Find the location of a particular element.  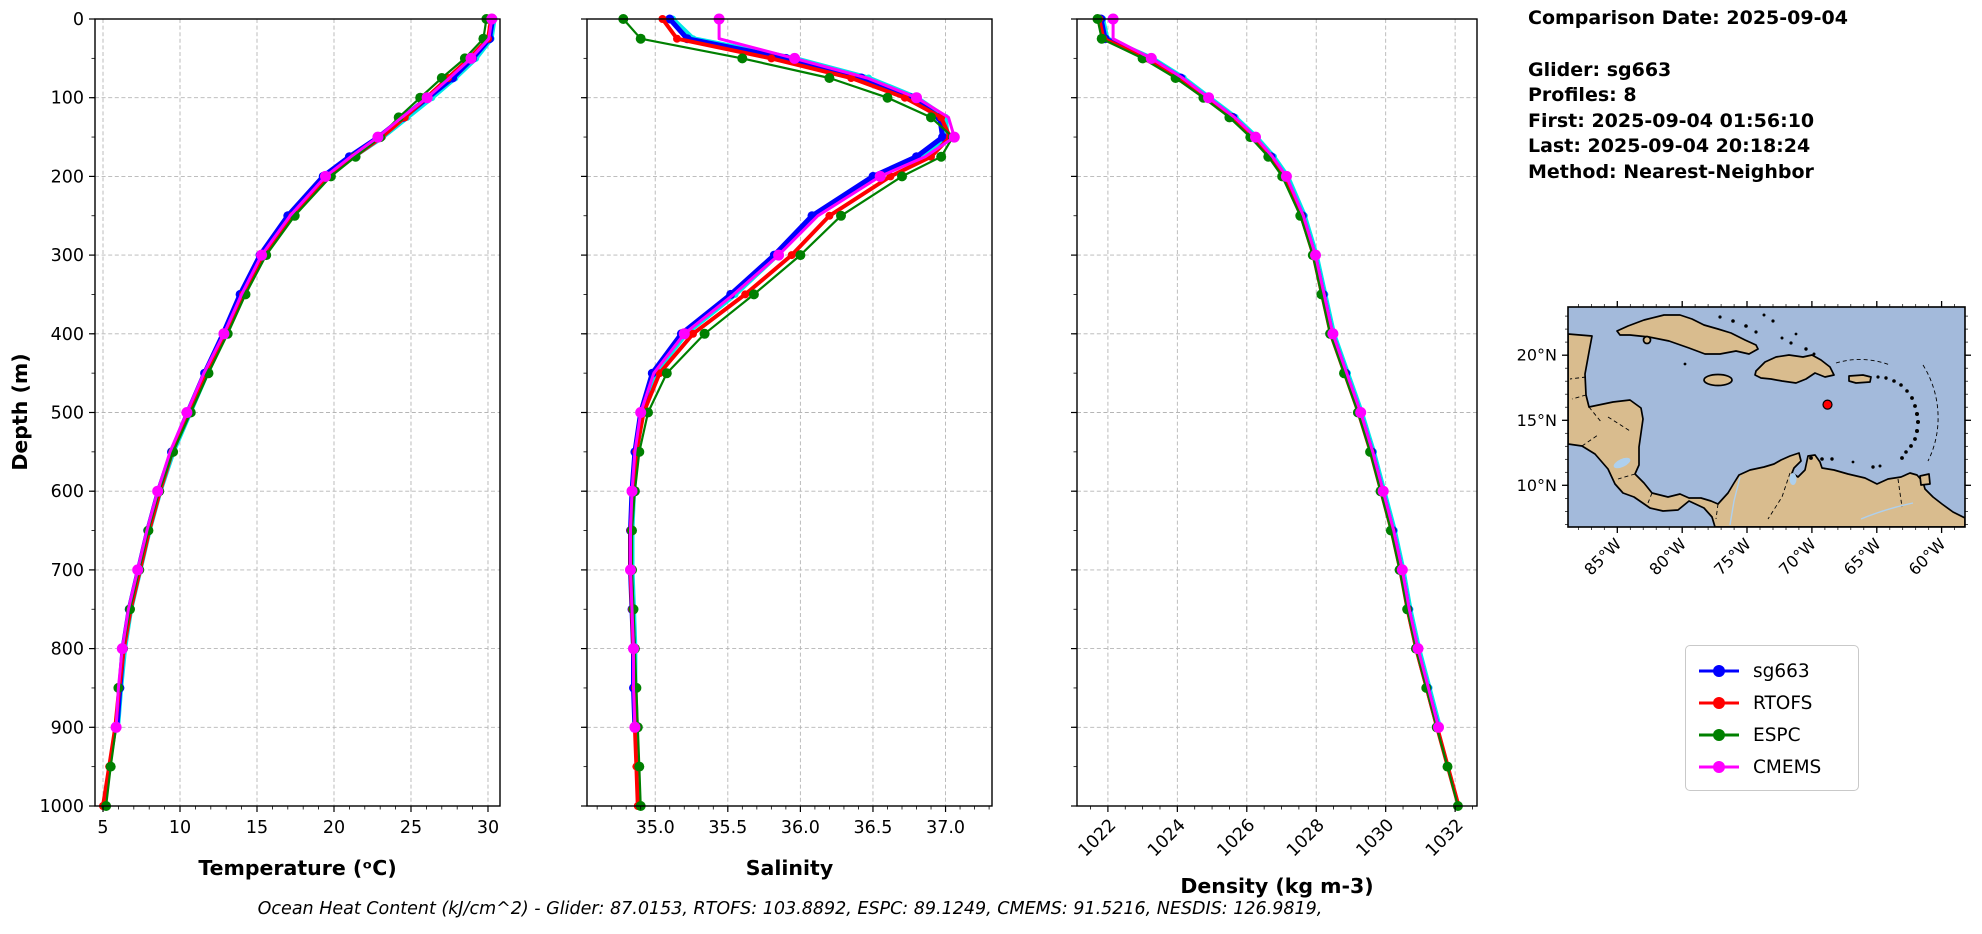

svg-text: 20 is located at coordinates (334, 828).